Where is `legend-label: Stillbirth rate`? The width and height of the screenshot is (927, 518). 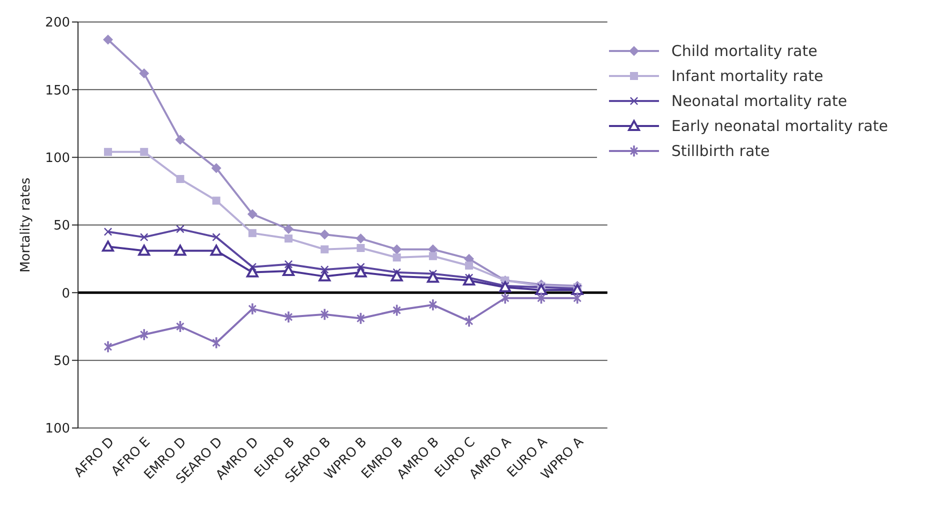
legend-label: Stillbirth rate is located at coordinates (720, 151).